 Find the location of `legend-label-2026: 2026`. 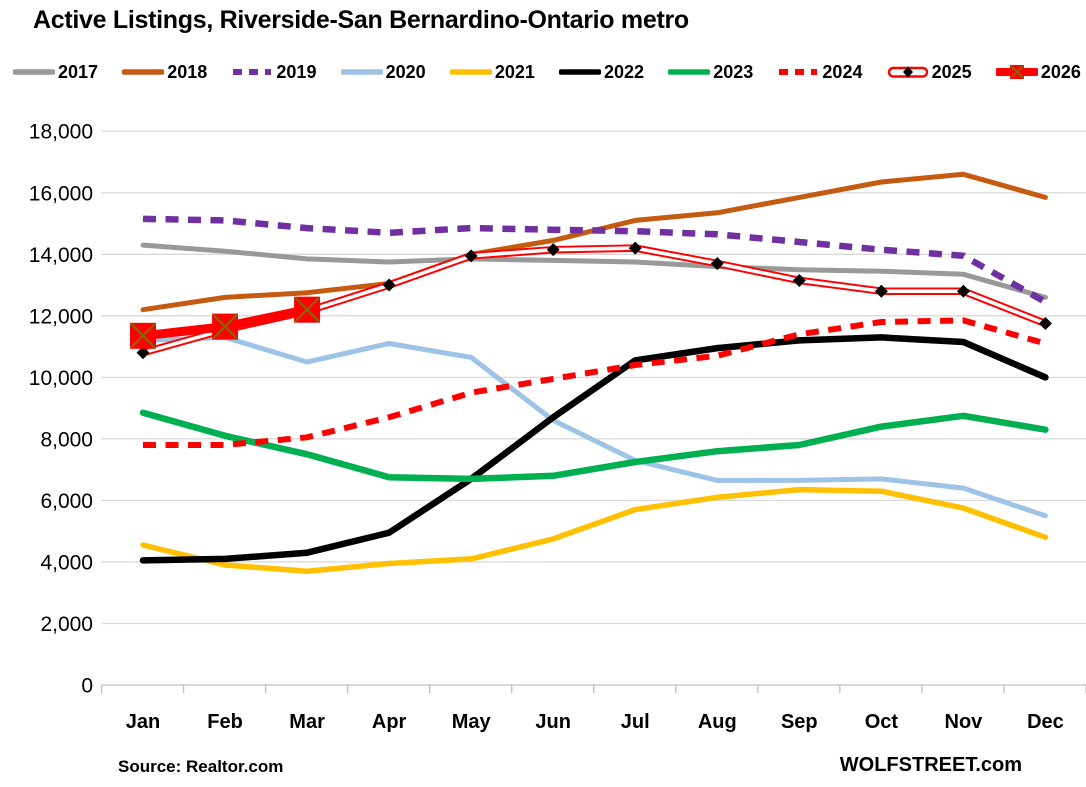

legend-label-2026: 2026 is located at coordinates (1060, 71).